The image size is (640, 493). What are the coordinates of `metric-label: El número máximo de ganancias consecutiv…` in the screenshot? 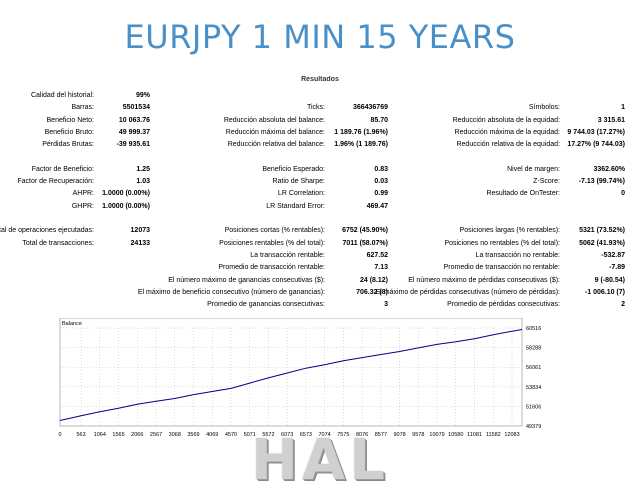 It's located at (246, 281).